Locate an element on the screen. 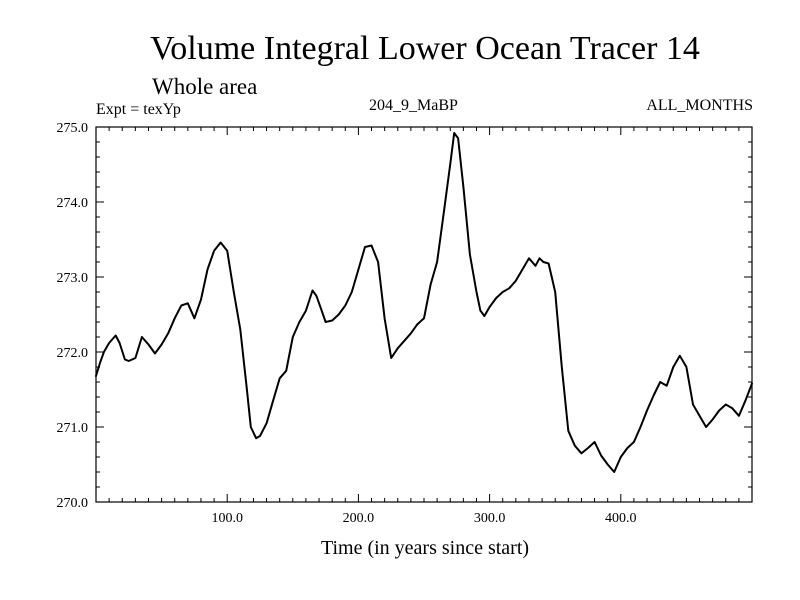 The width and height of the screenshot is (800, 600). y-tick-label: 271.0 is located at coordinates (73, 428).